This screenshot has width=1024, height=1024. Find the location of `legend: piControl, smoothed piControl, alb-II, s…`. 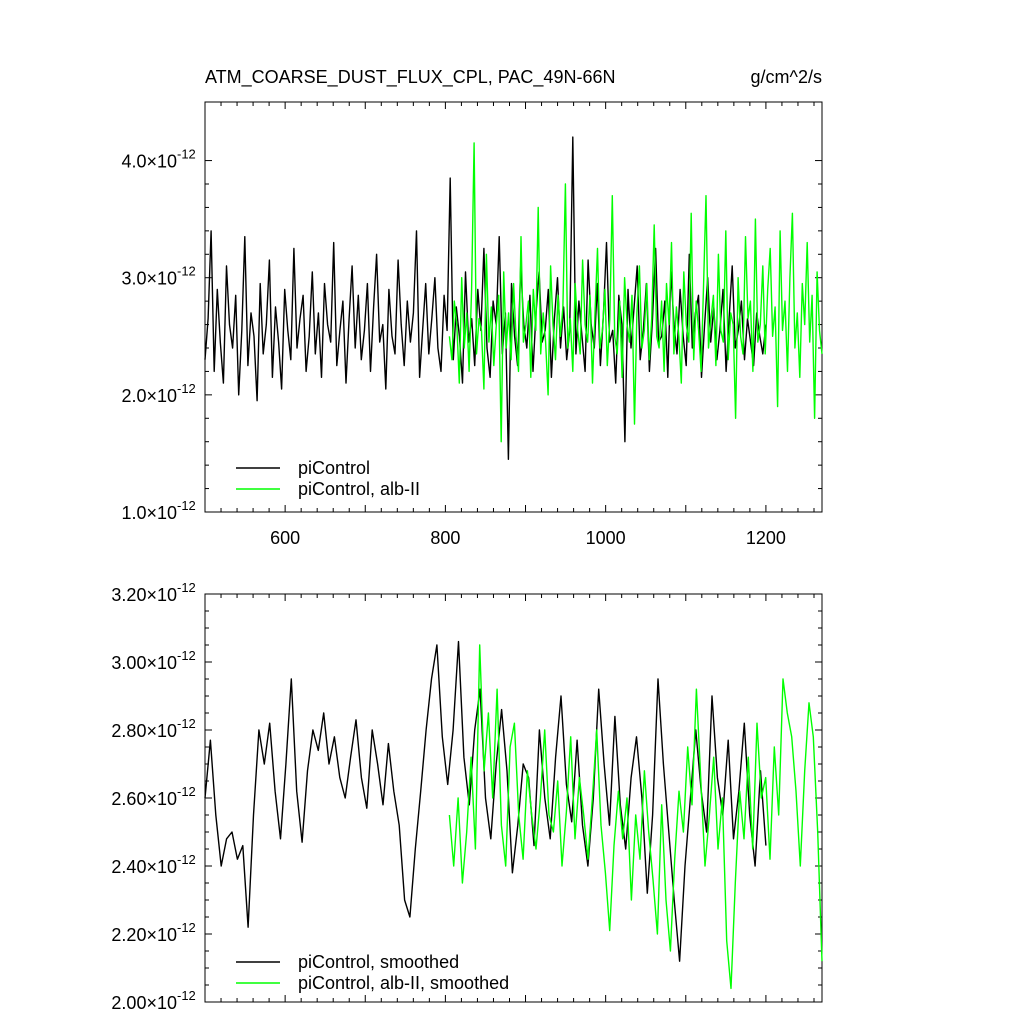

legend: piControl, smoothed piControl, alb-II, s… is located at coordinates (372, 972).